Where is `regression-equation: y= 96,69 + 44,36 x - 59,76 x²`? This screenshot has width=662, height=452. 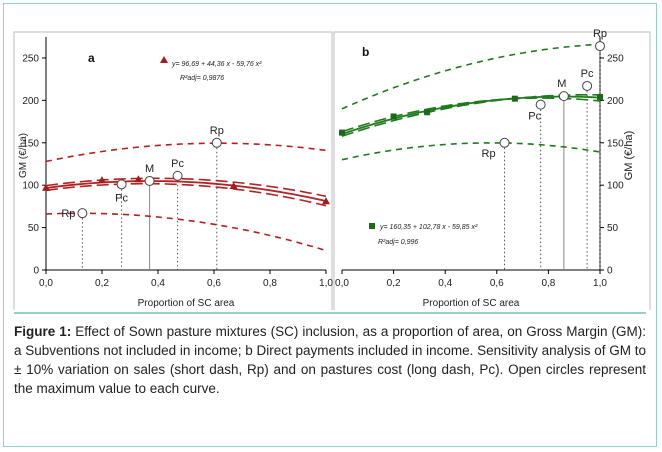 regression-equation: y= 96,69 + 44,36 x - 59,76 x² is located at coordinates (216, 64).